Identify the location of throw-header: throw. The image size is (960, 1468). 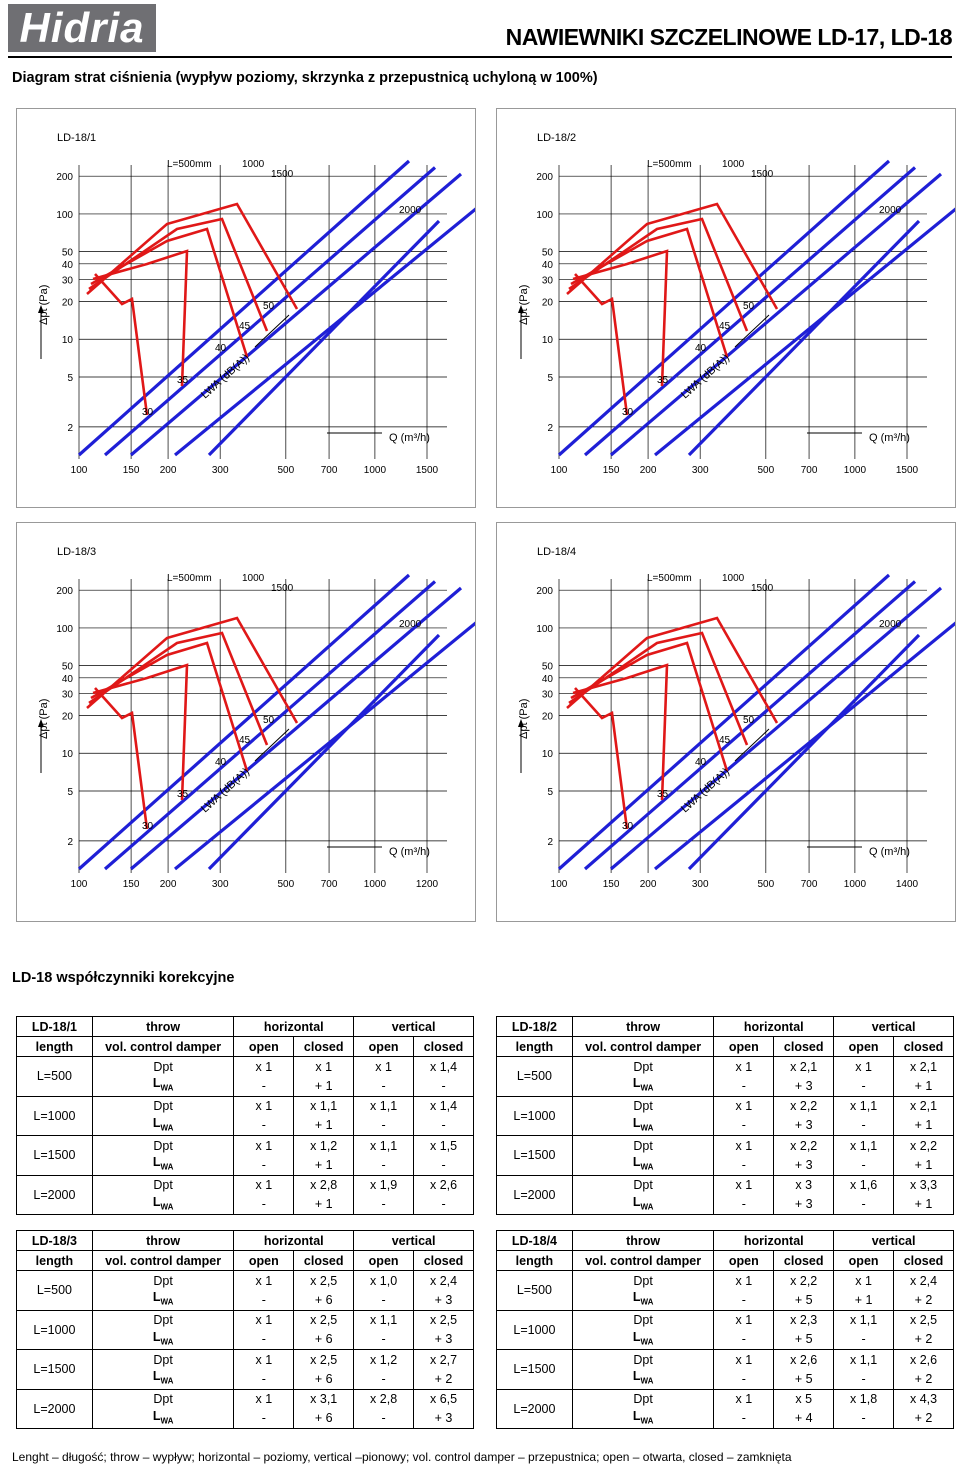
(643, 1026).